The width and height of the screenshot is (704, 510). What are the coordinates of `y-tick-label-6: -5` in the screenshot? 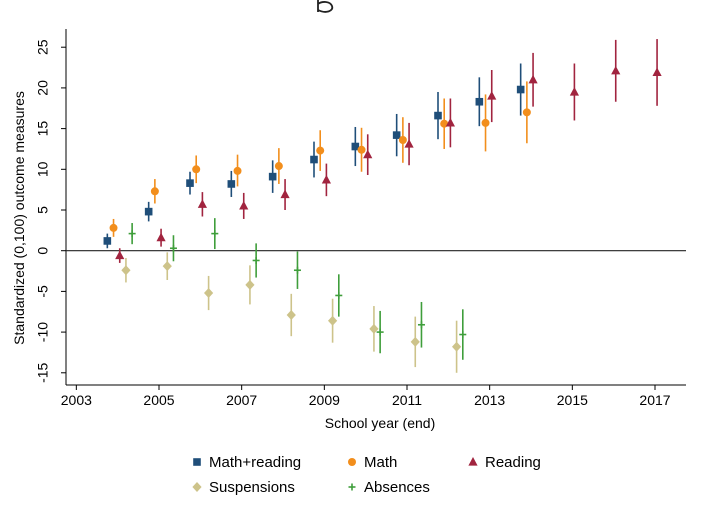 It's located at (43, 291).